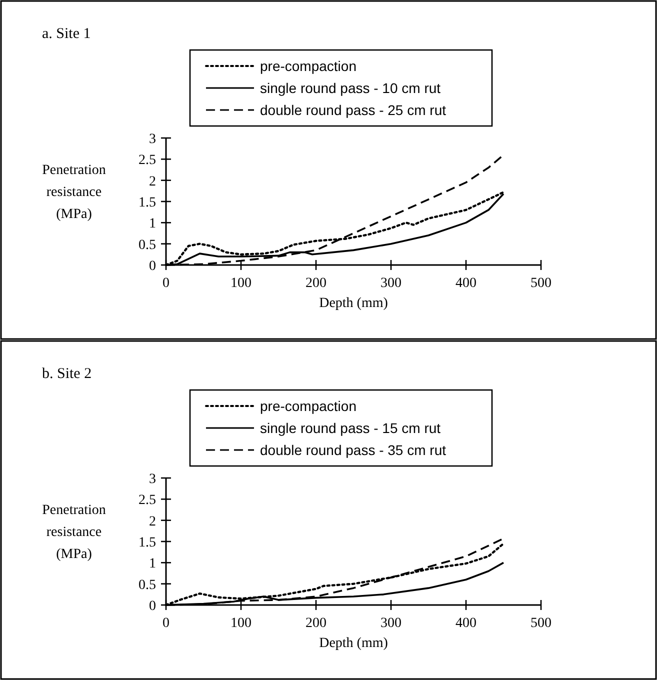 The height and width of the screenshot is (680, 657). What do you see at coordinates (67, 374) in the screenshot?
I see `chart-title: b. Site 2` at bounding box center [67, 374].